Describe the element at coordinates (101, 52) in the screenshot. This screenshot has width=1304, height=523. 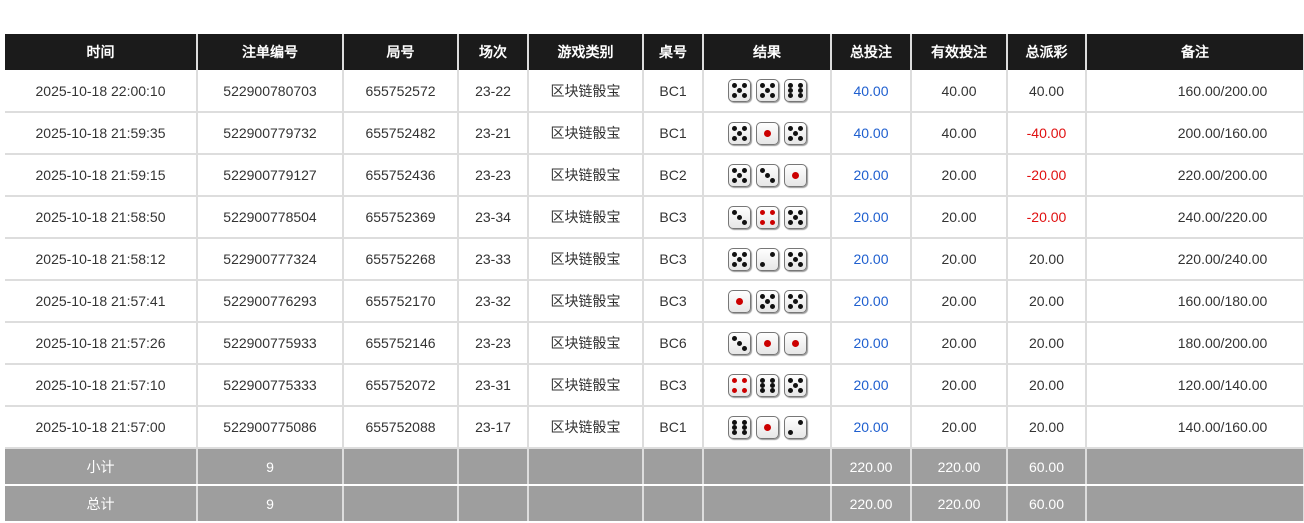
I see `col-time: 时间` at that location.